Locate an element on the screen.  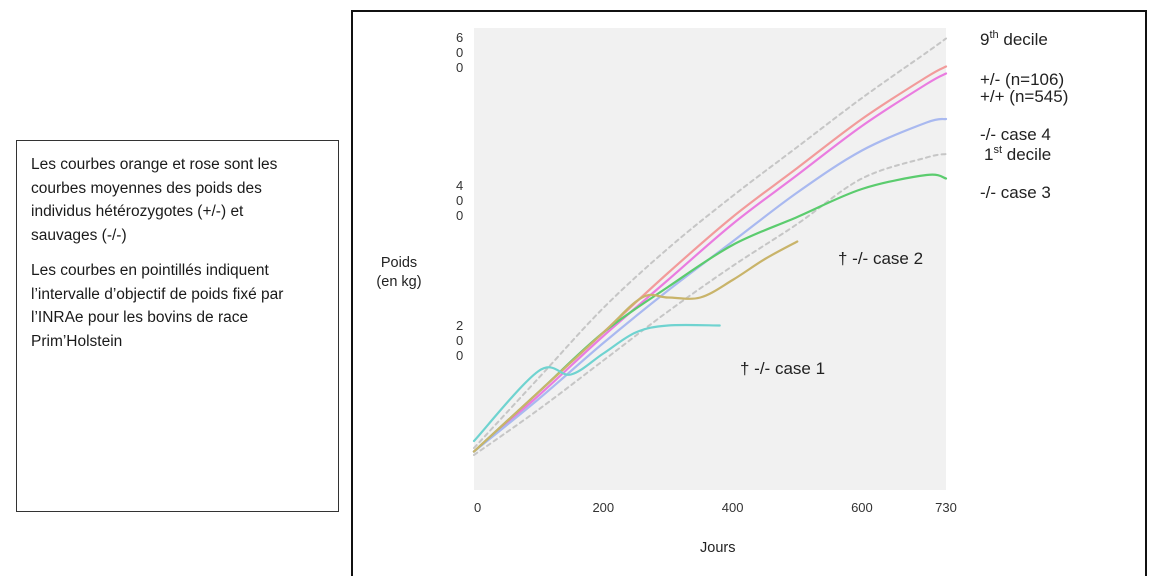
x-axis-label: Jours is located at coordinates (718, 548).